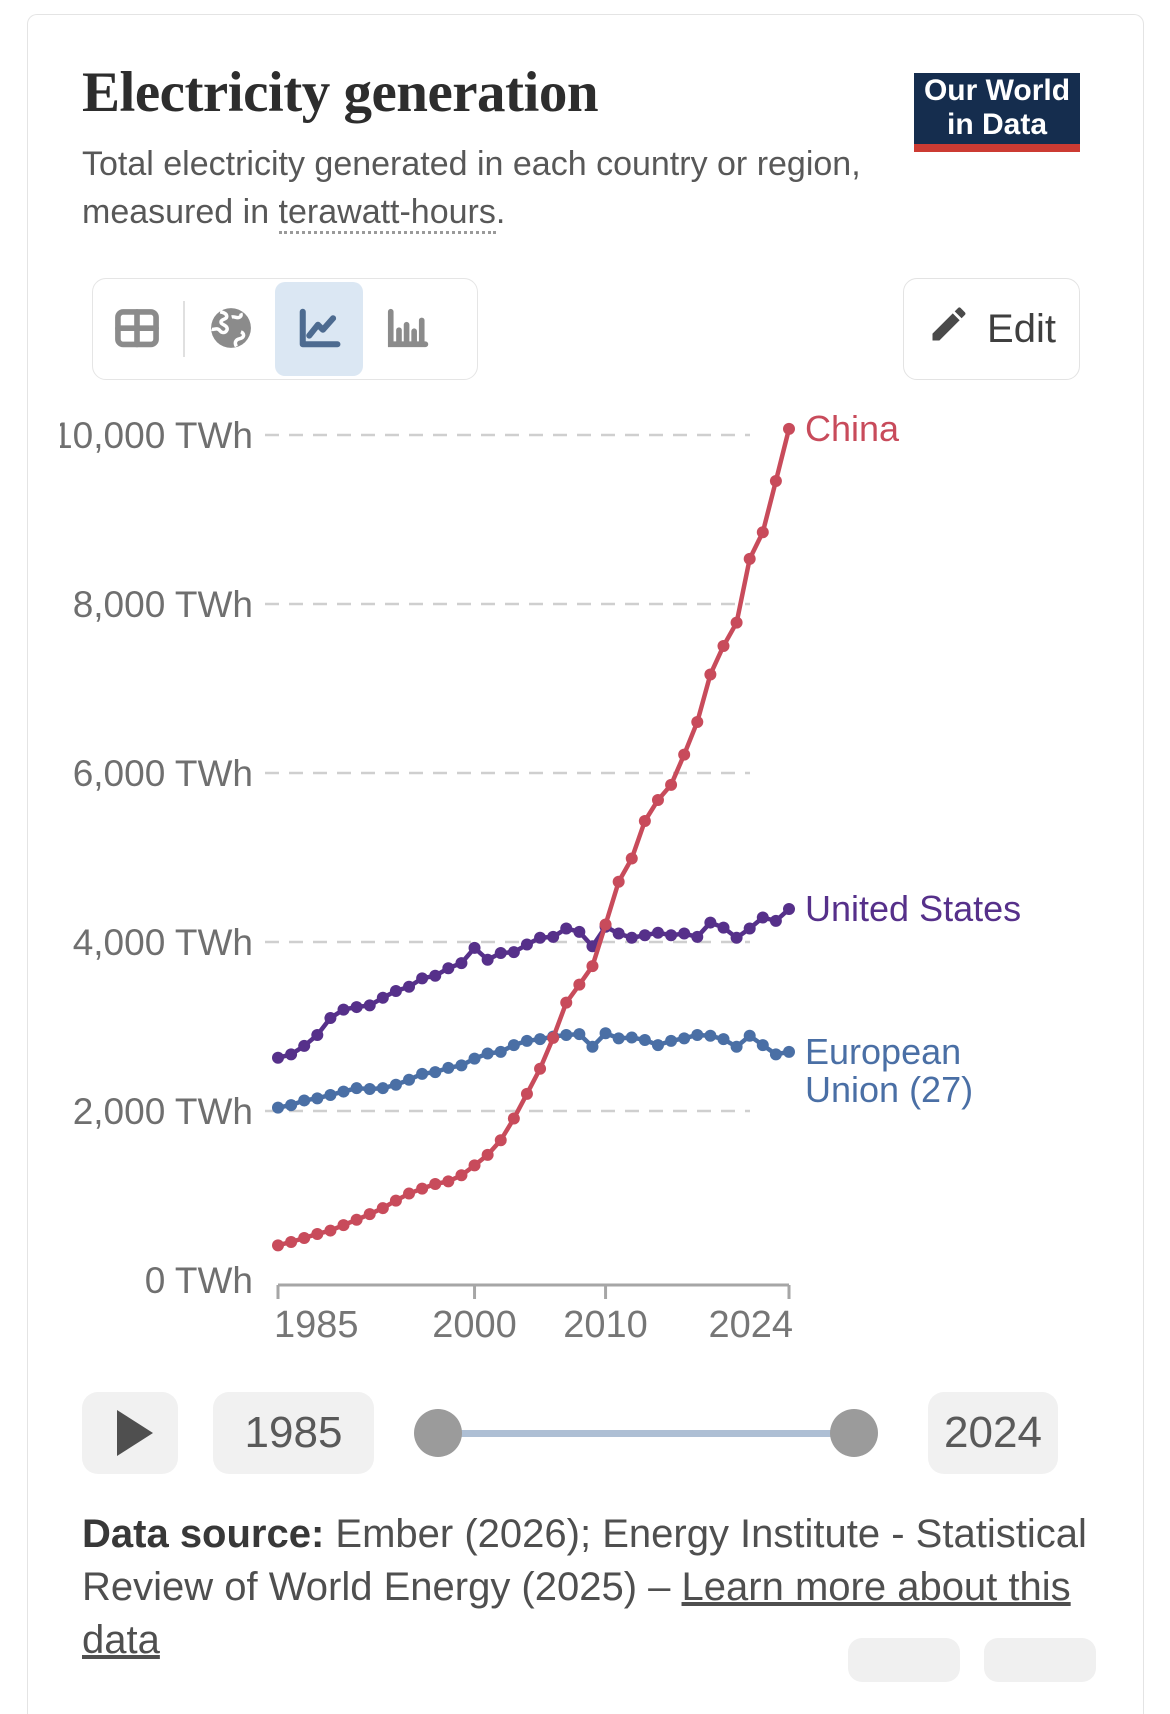 The height and width of the screenshot is (1714, 1170). Describe the element at coordinates (913, 908) in the screenshot. I see `series-label-united-states: United States` at that location.